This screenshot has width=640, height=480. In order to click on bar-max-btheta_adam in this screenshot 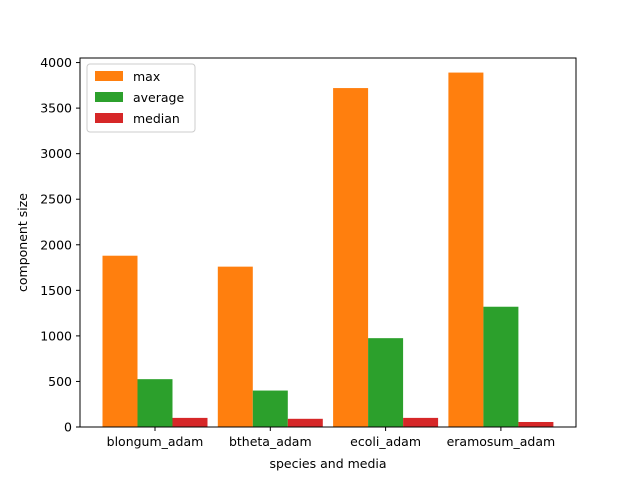, I will do `click(235, 346)`.